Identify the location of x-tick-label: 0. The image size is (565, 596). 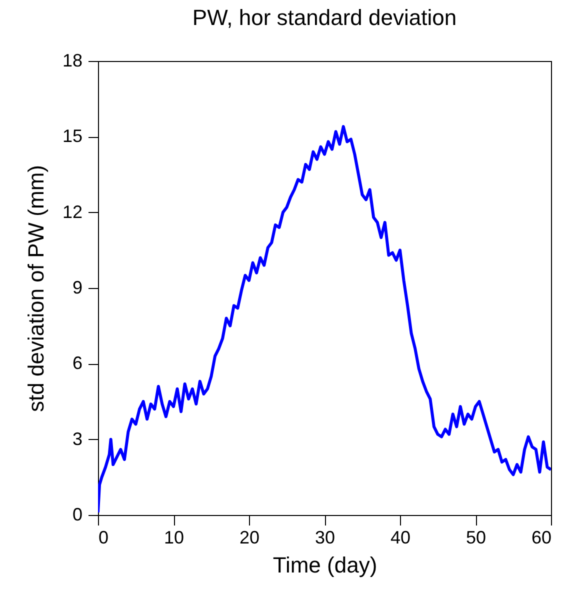
(103, 538).